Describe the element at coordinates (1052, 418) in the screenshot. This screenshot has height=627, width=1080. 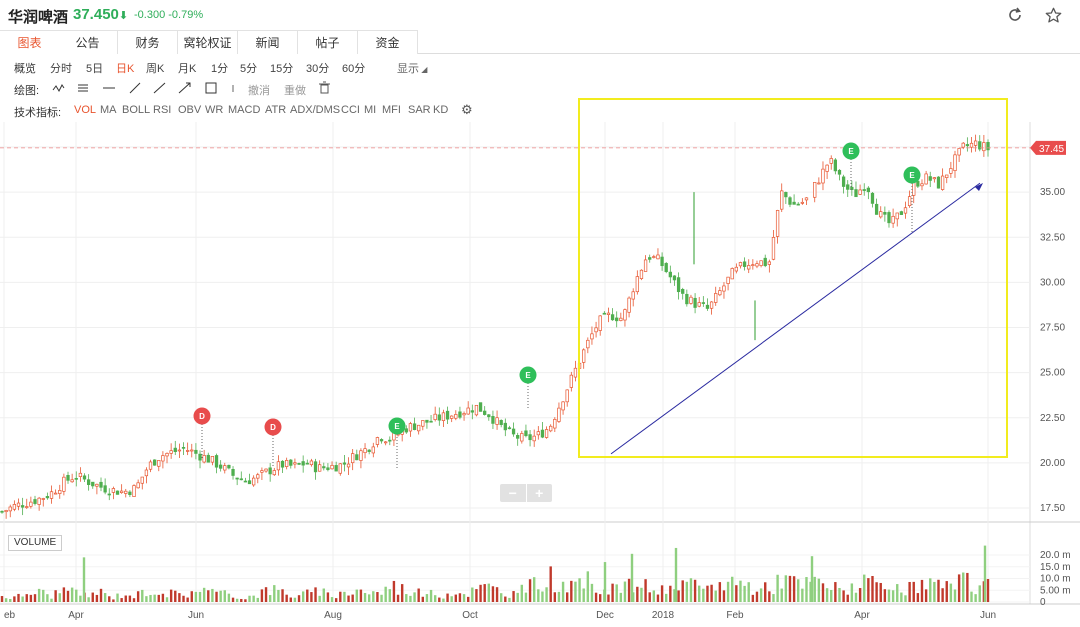
I see `price-tick-label: 22.50` at that location.